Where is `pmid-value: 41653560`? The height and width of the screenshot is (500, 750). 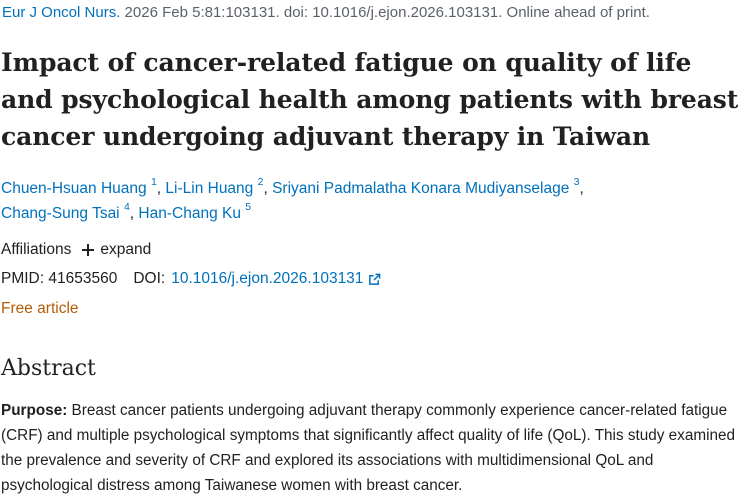 pmid-value: 41653560 is located at coordinates (83, 278).